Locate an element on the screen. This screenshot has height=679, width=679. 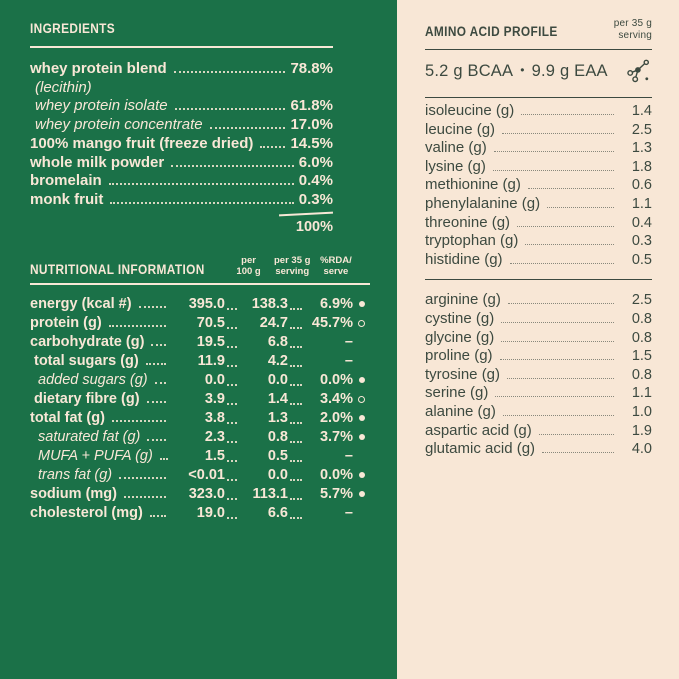
amino-acid-row: isoleucine (g) 1.4 is located at coordinates (538, 111).